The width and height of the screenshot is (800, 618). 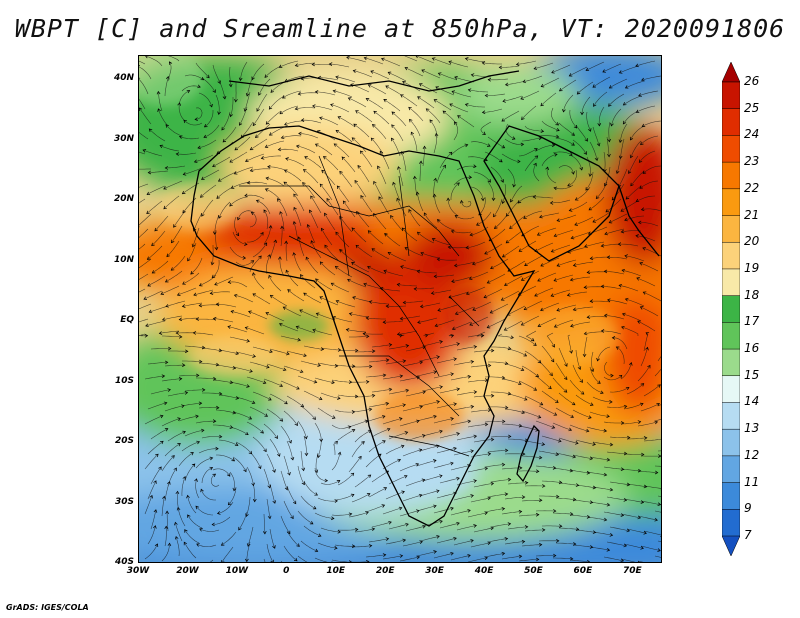 What do you see at coordinates (752, 134) in the screenshot?
I see `colorbar-level-label: 24` at bounding box center [752, 134].